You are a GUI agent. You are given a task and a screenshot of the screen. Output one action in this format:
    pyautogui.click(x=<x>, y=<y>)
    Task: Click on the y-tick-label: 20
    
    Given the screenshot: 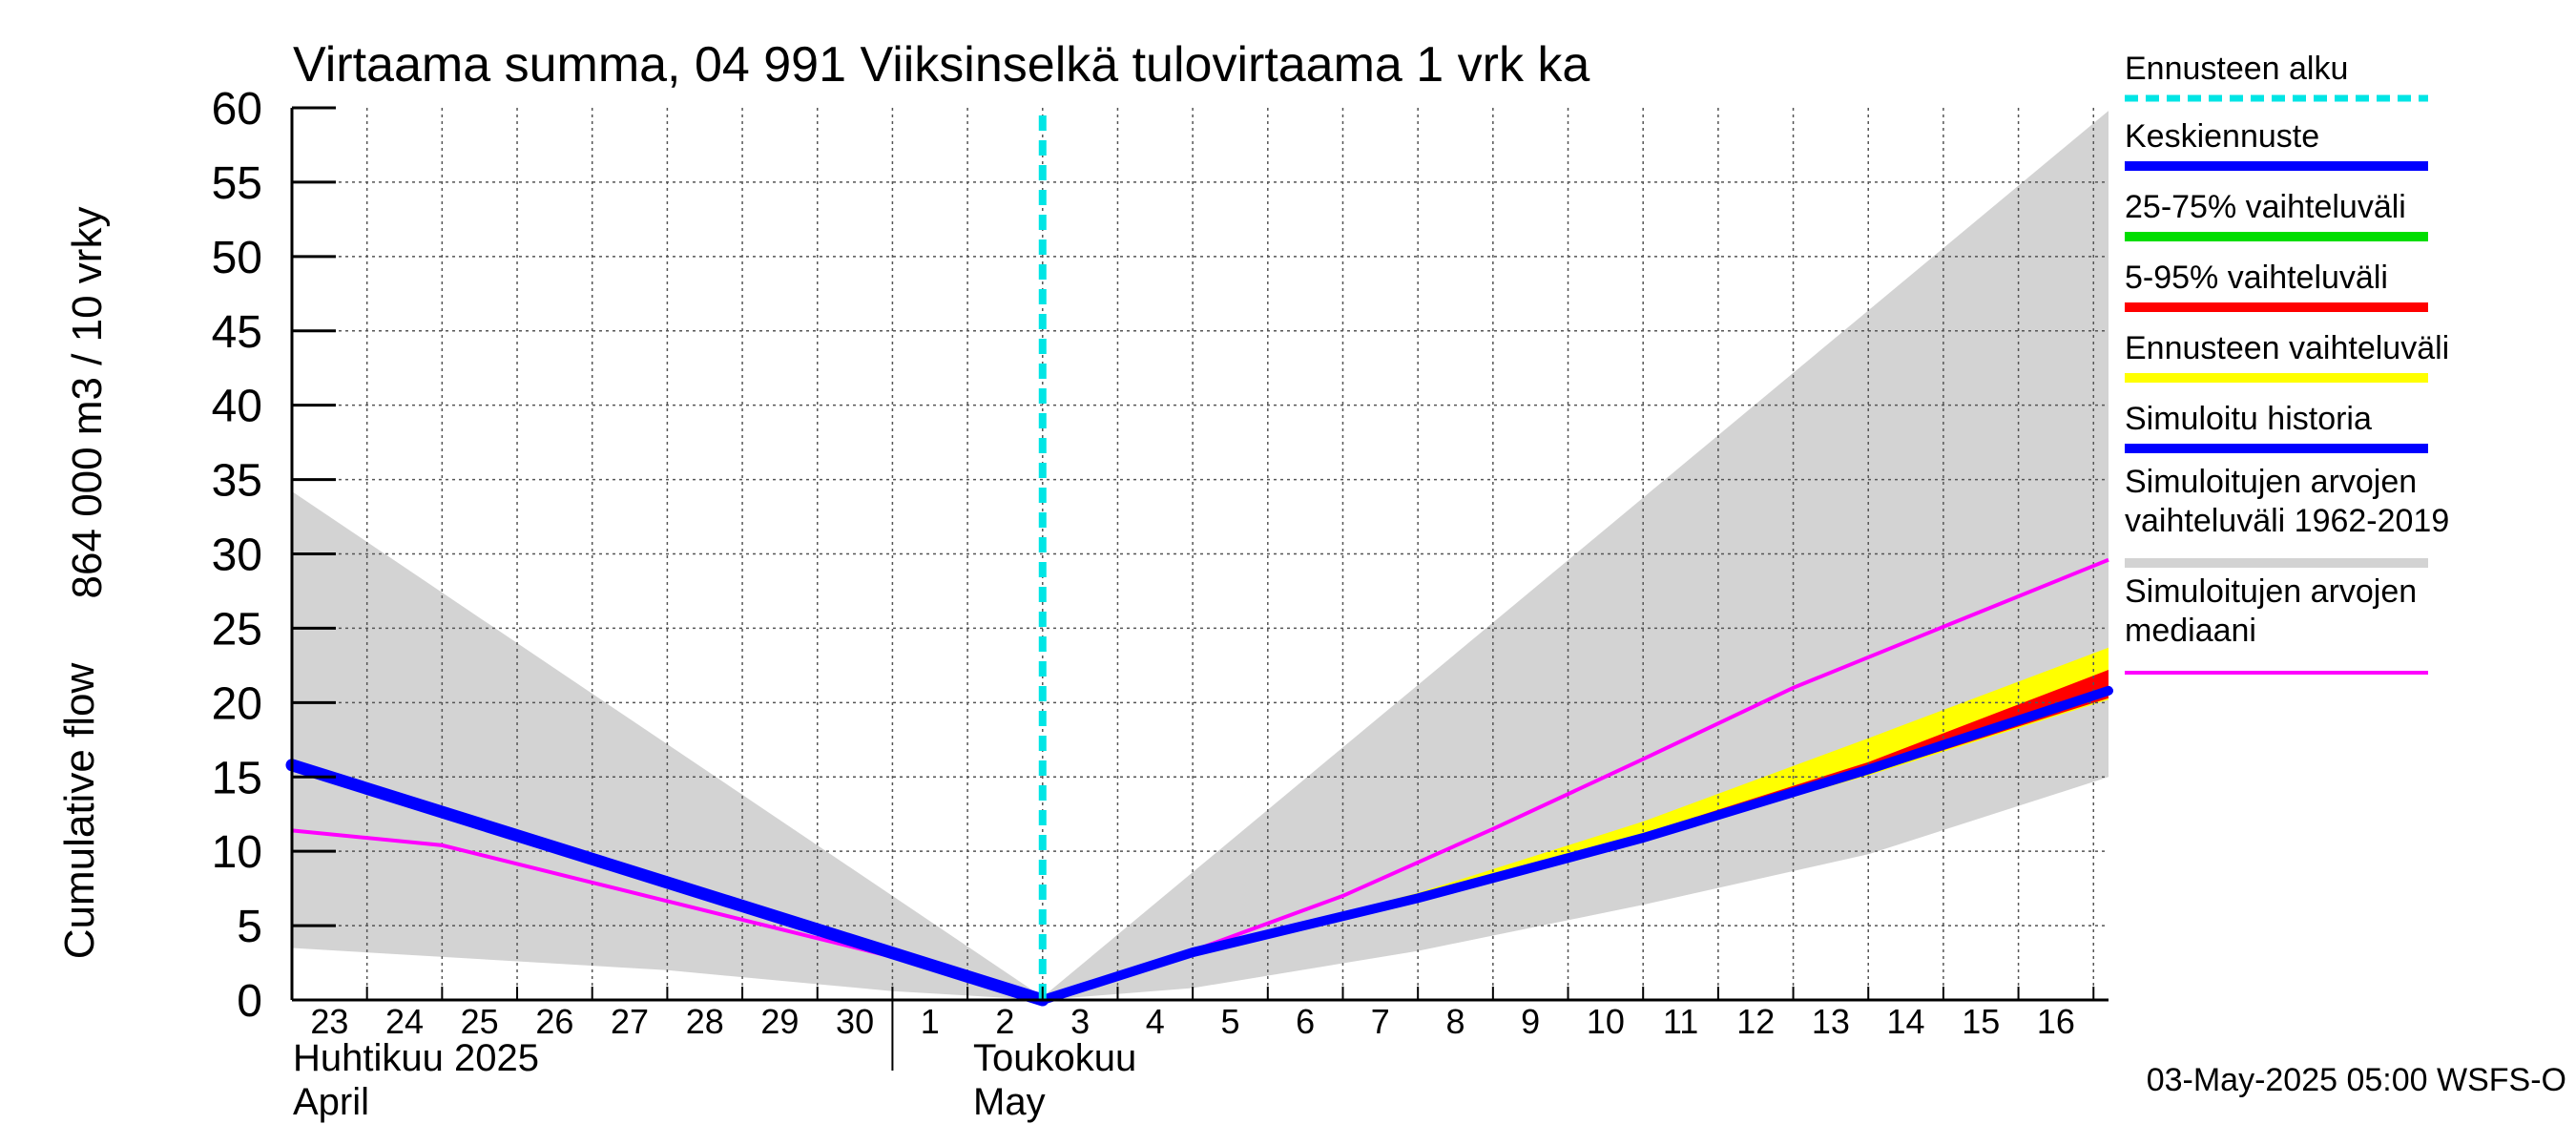 What is the action you would take?
    pyautogui.click(x=237, y=704)
    